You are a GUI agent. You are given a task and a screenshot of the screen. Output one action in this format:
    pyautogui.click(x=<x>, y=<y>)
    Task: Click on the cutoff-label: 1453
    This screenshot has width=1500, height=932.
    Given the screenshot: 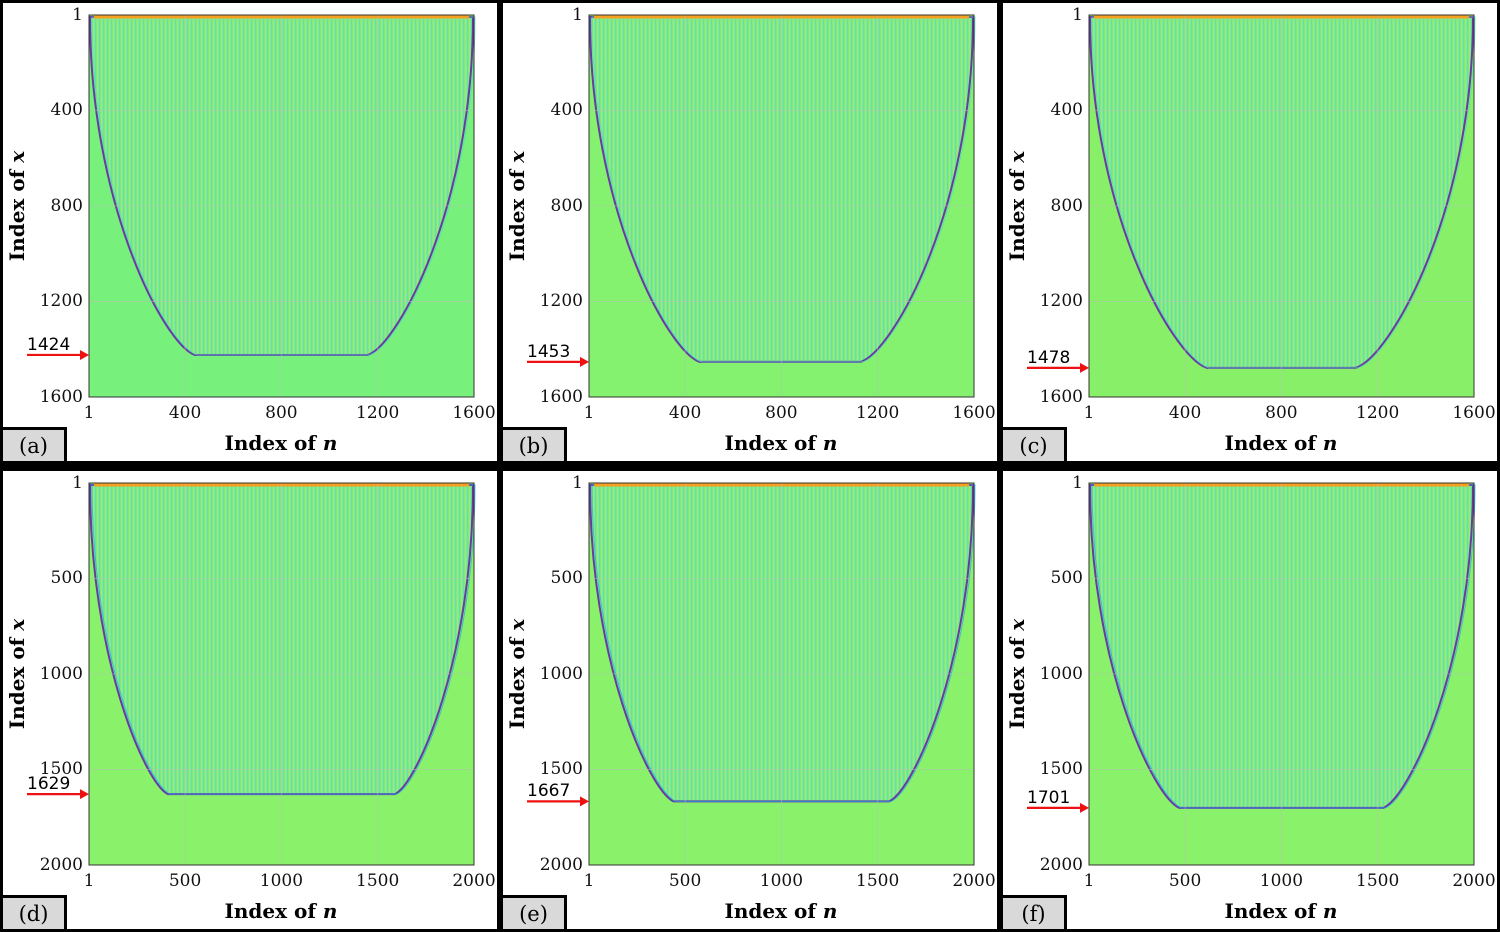 What is the action you would take?
    pyautogui.click(x=549, y=351)
    